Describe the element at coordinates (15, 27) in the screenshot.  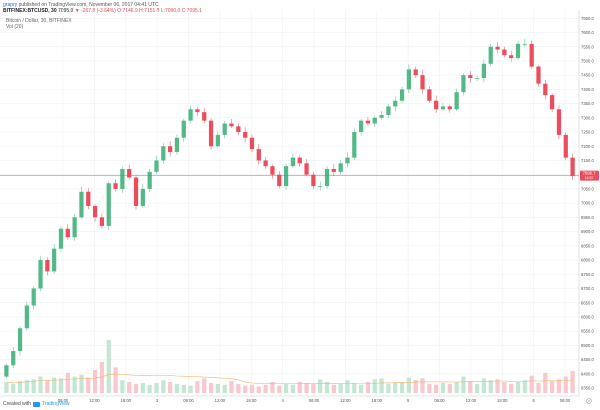
I see `volume-legend: Vol (20)` at that location.